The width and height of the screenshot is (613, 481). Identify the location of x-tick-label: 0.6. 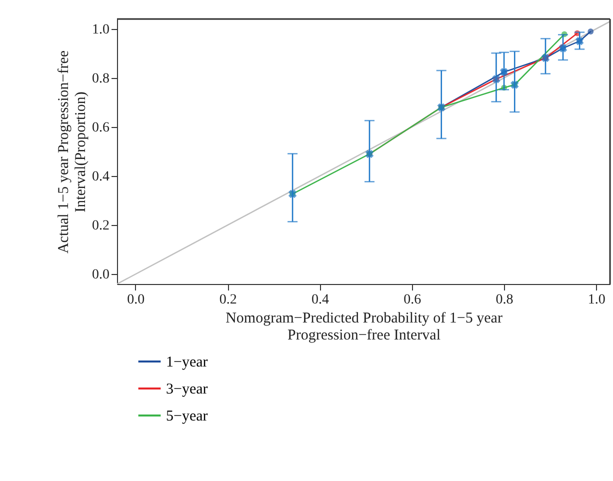
(413, 300).